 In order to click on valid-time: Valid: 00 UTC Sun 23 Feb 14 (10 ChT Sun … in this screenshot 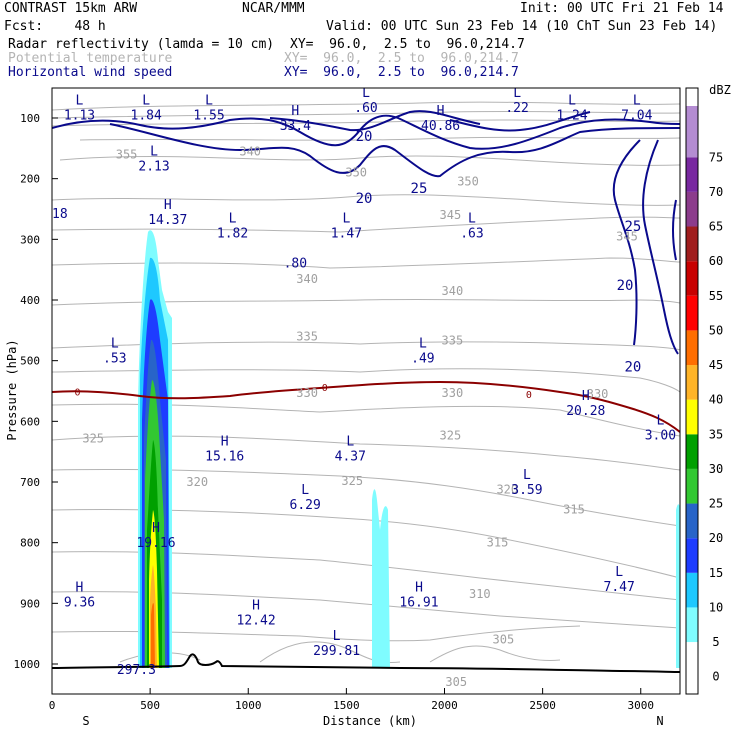, I will do `click(522, 26)`.